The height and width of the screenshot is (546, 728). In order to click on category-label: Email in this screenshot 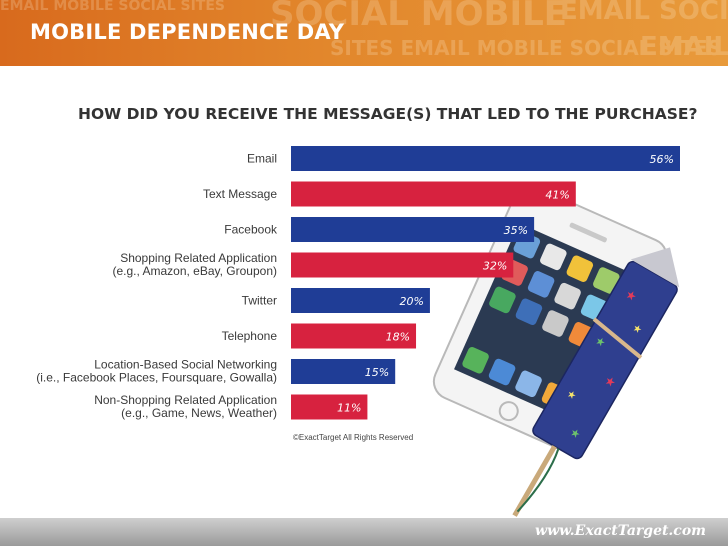, I will do `click(262, 159)`.